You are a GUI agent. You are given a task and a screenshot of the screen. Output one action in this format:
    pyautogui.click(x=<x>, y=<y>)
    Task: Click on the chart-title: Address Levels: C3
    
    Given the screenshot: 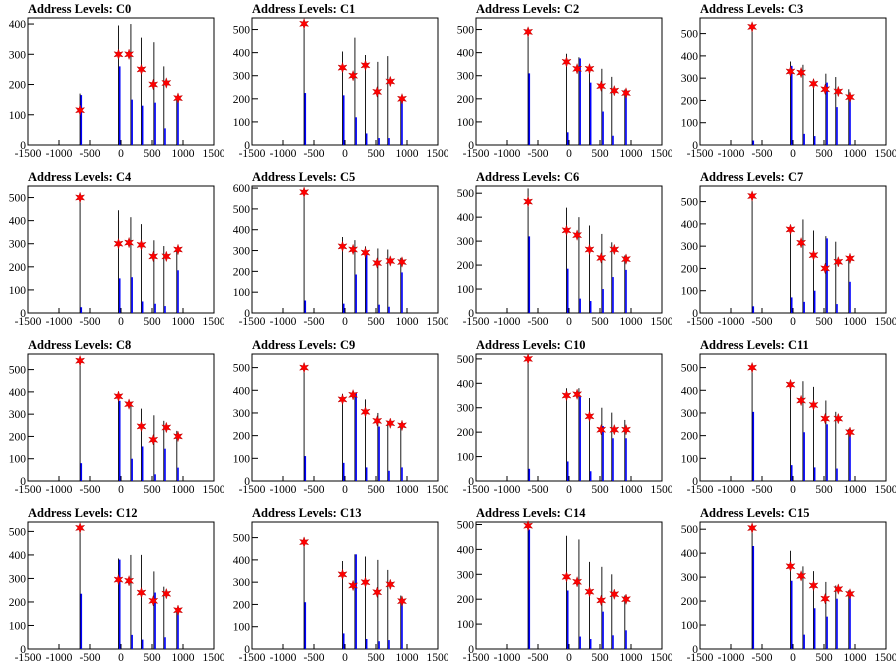 What is the action you would take?
    pyautogui.click(x=751, y=9)
    